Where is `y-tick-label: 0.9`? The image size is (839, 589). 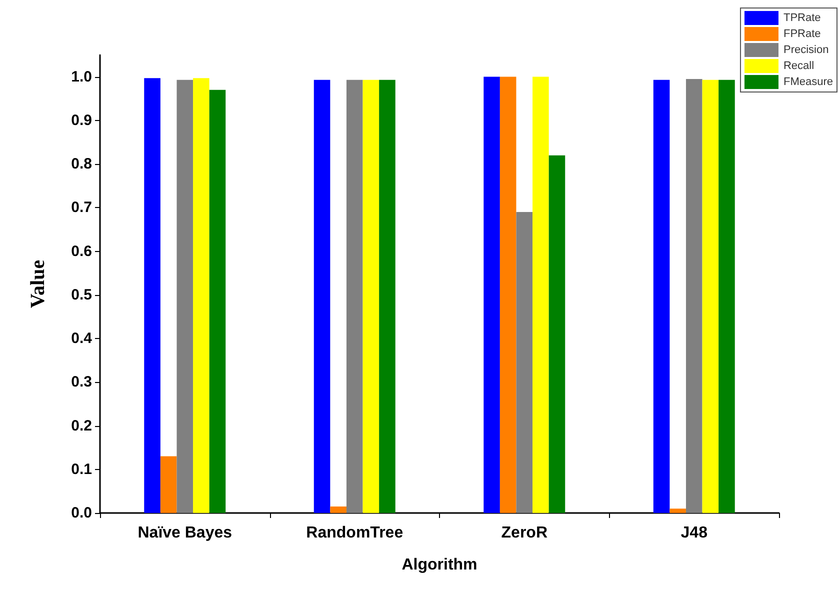
y-tick-label: 0.9 is located at coordinates (81, 120).